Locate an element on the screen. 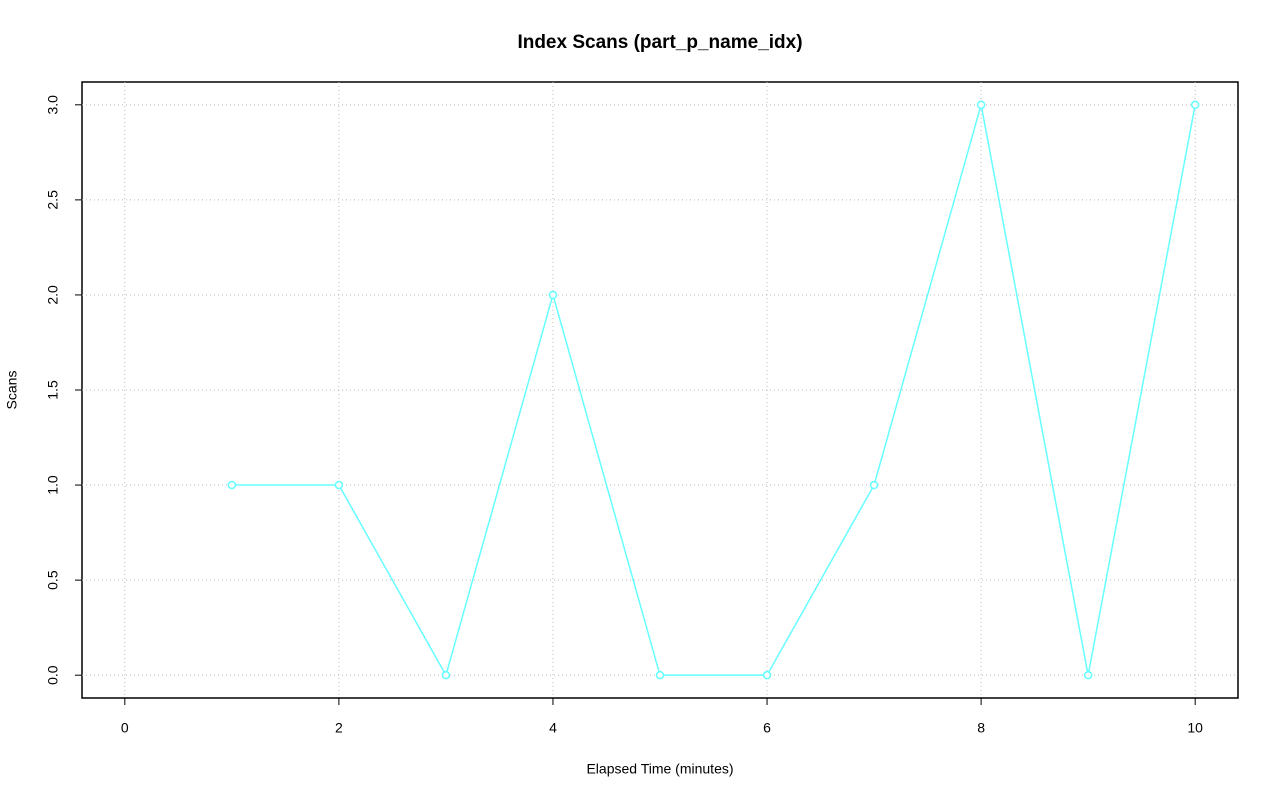  x-axis-label: Elapsed Time (minutes) is located at coordinates (659, 769).